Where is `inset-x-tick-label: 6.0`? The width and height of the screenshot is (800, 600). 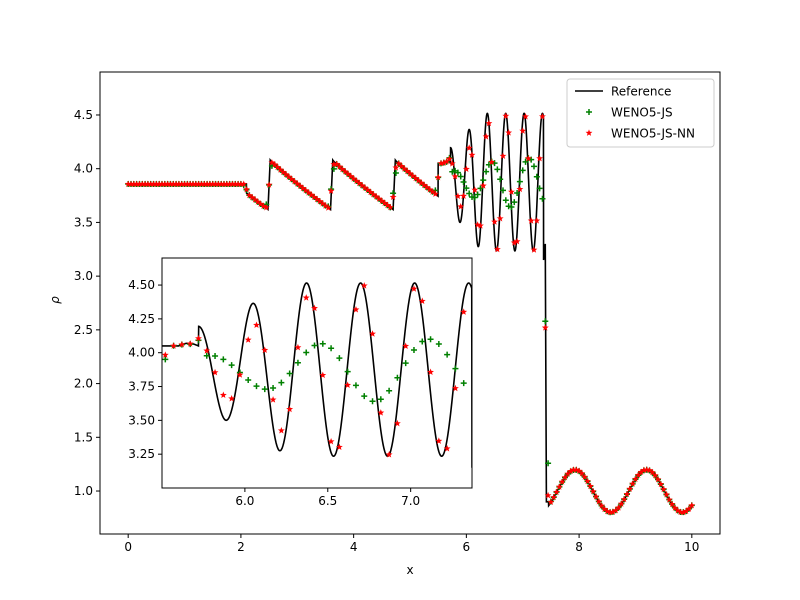
inset-x-tick-label: 6.0 is located at coordinates (244, 501).